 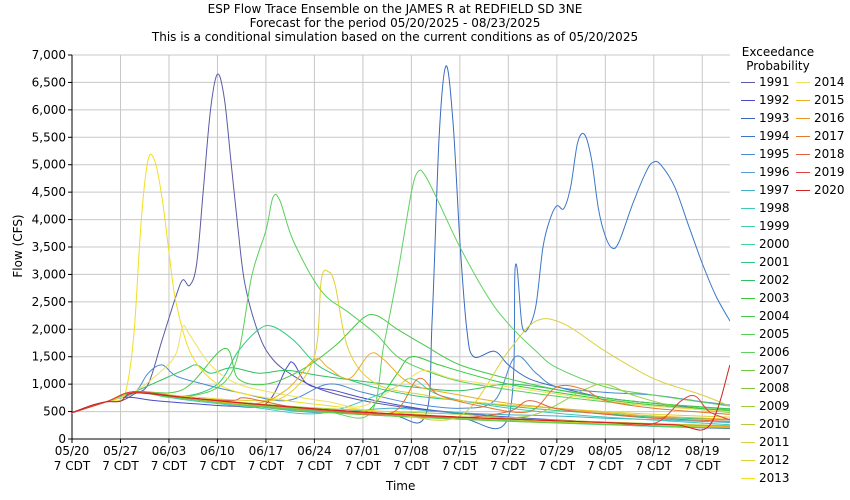 I want to click on x-axis-label: Time, so click(x=401, y=486).